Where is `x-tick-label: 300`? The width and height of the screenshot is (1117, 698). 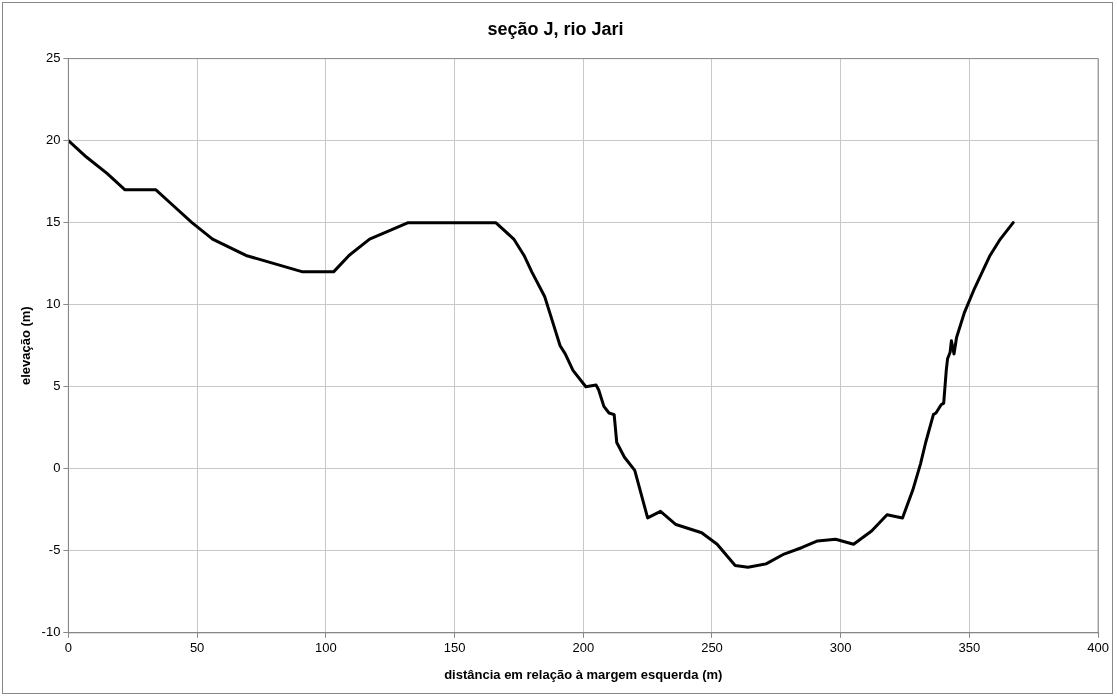
x-tick-label: 300 is located at coordinates (840, 648).